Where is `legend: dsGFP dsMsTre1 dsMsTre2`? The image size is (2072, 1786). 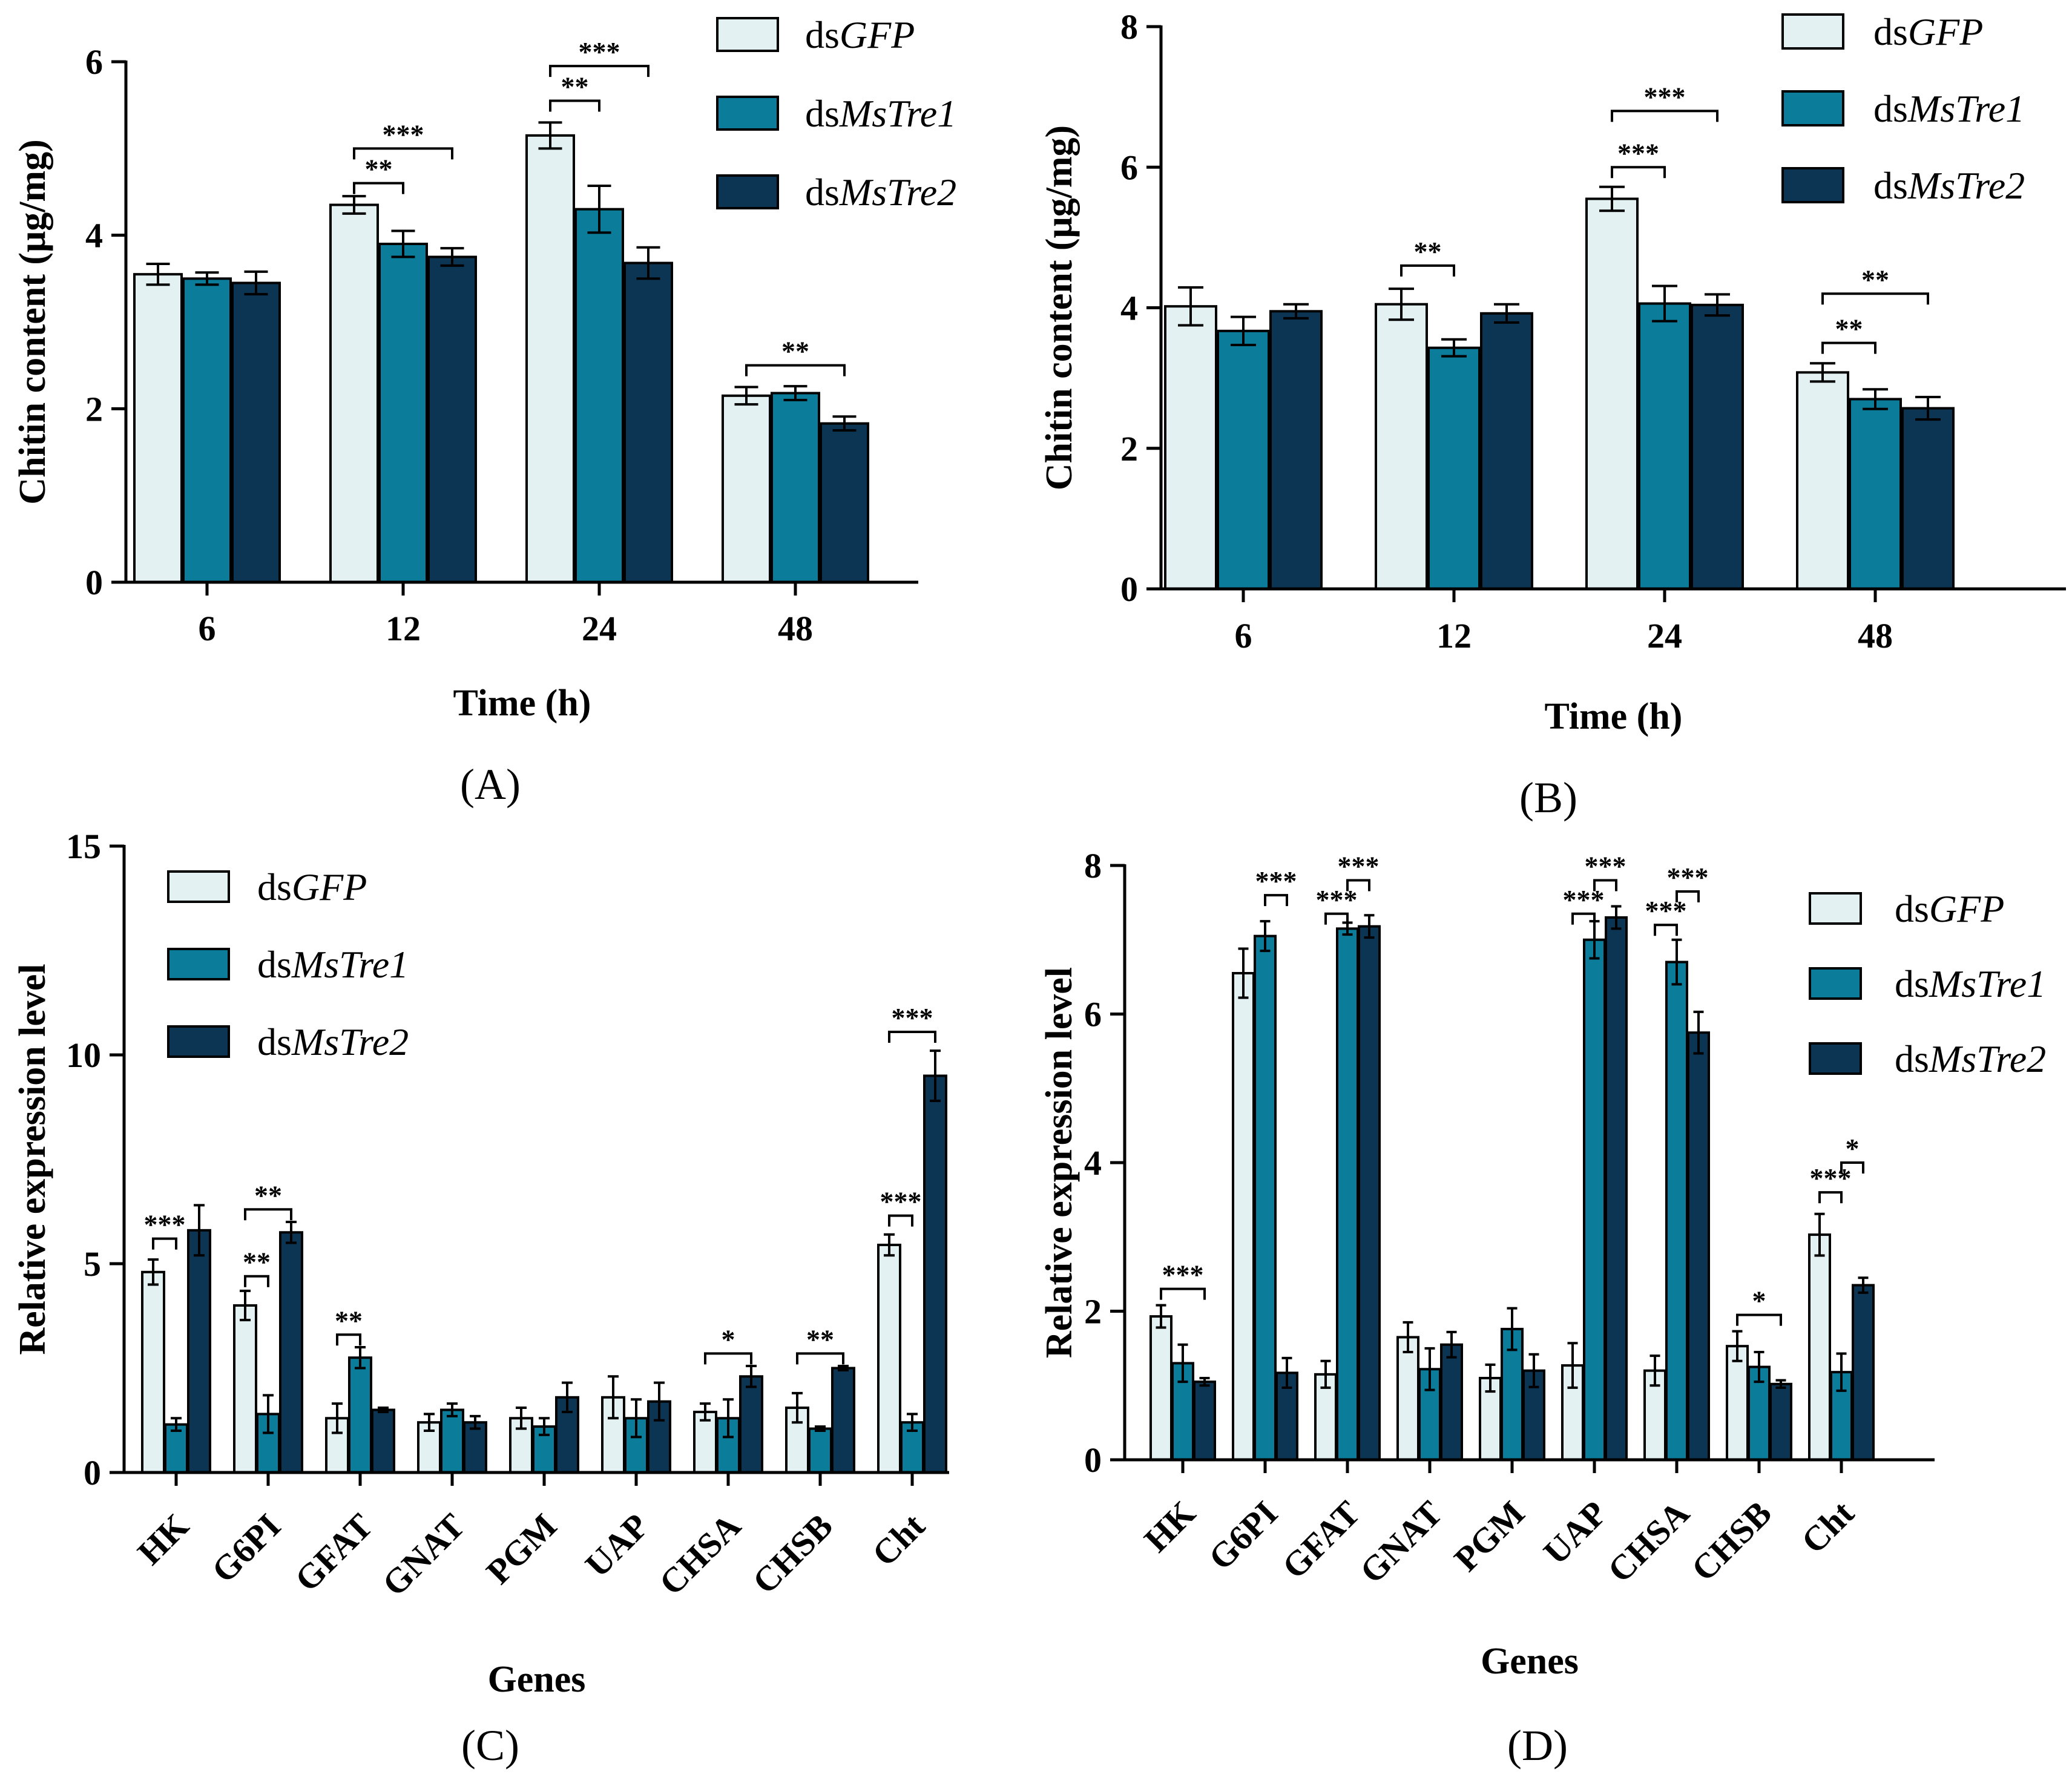
legend: dsGFP dsMsTre1 dsMsTre2 is located at coordinates (1927, 983).